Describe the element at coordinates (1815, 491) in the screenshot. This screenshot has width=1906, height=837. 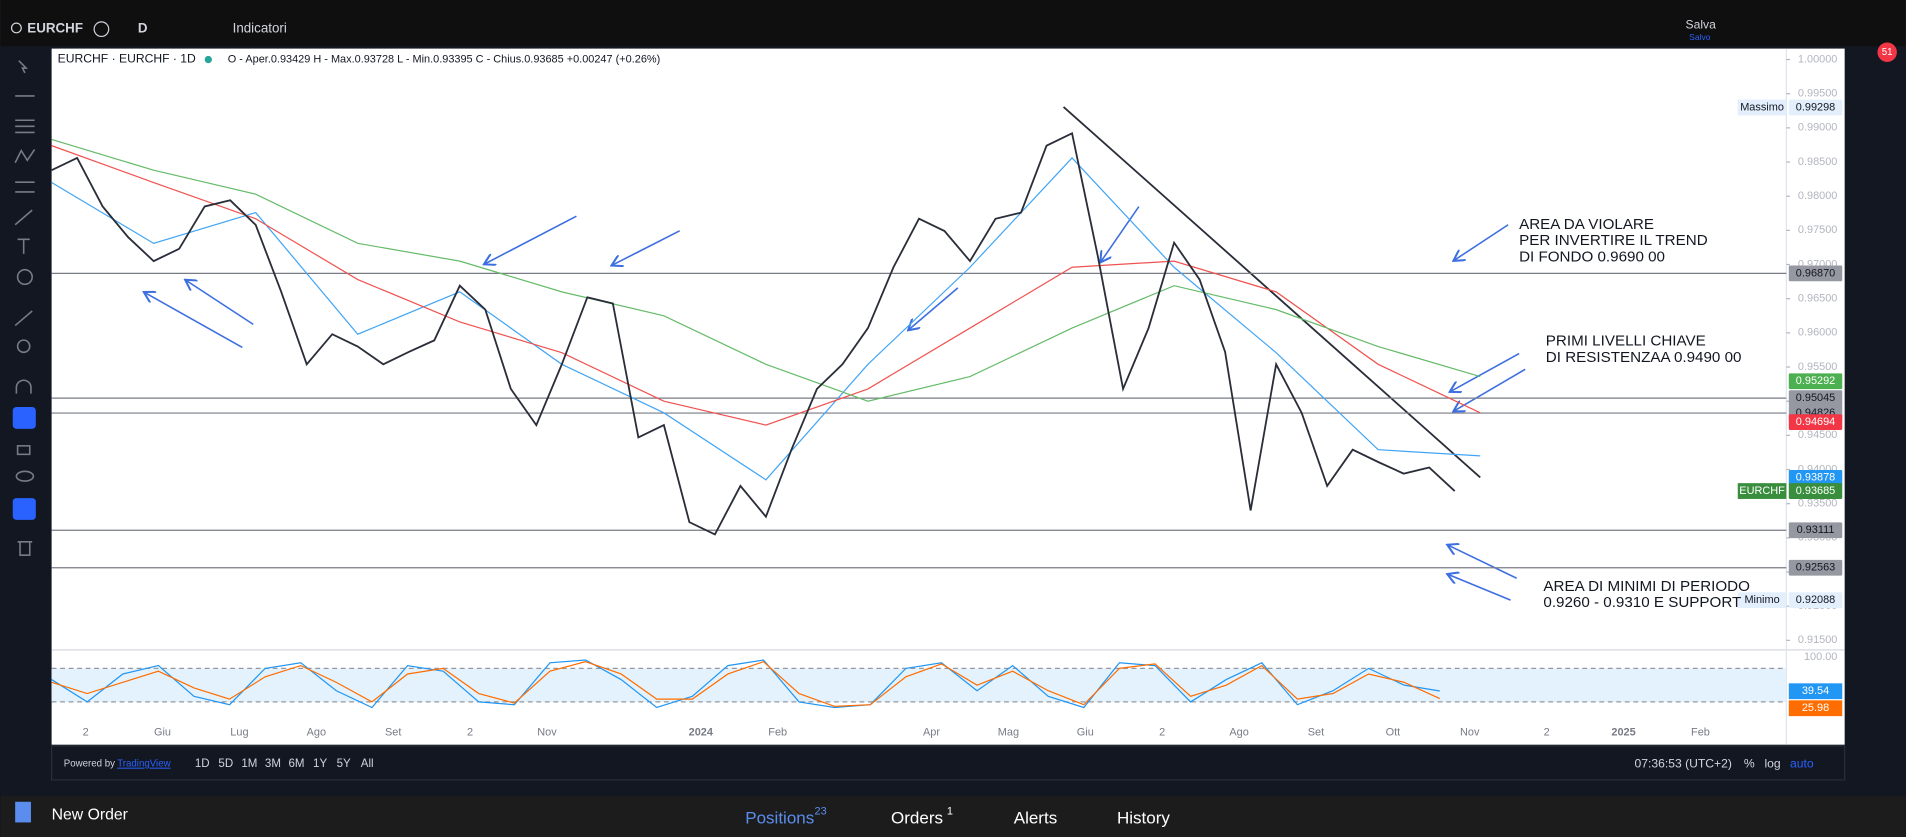
I see `price-label: 0.93685` at that location.